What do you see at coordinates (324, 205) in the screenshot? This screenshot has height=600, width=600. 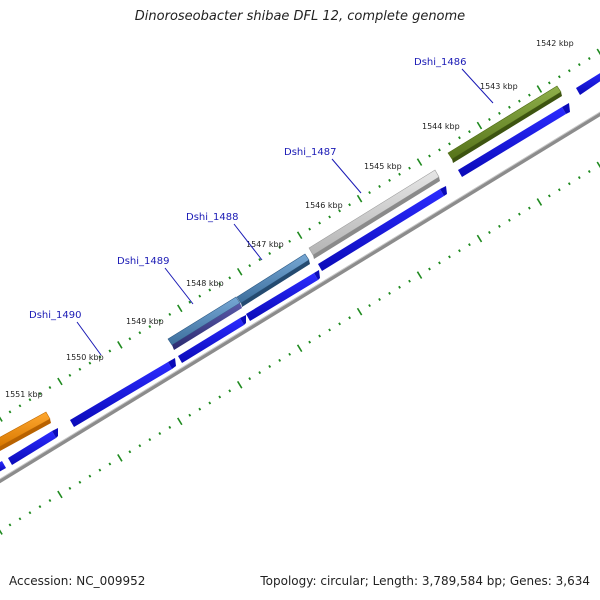 I see `ruler-label-1546: 1546 kbp` at bounding box center [324, 205].